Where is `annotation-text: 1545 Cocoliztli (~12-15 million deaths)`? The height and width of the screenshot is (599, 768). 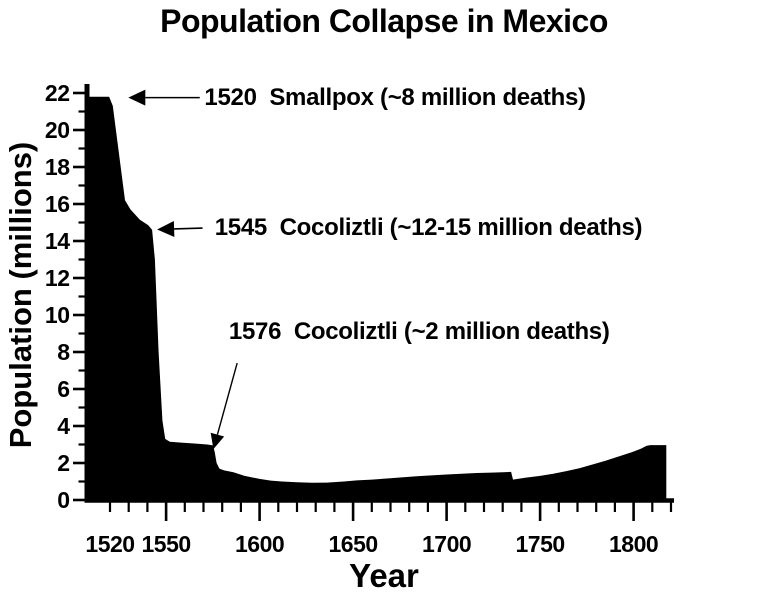
annotation-text: 1545 Cocoliztli (~12-15 million deaths) is located at coordinates (428, 228).